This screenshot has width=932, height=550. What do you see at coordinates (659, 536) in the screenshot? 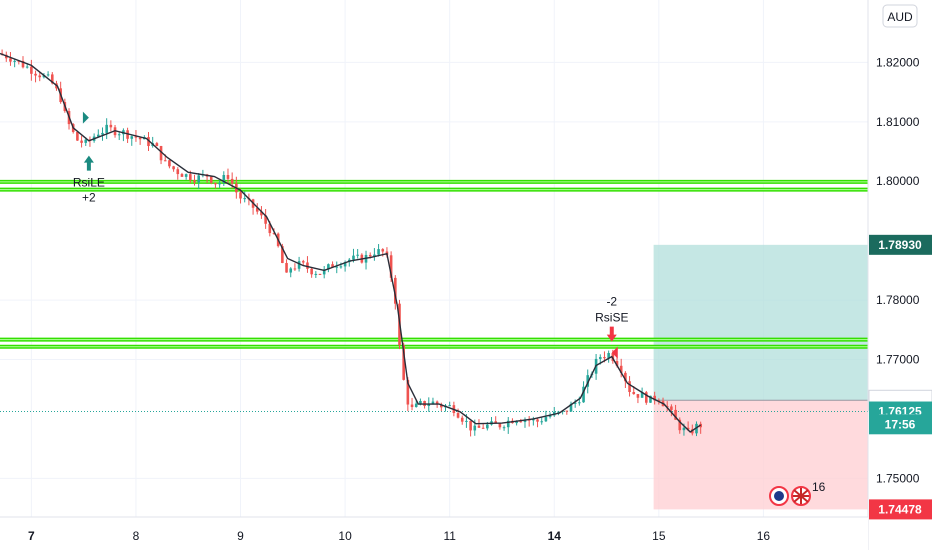
I see `time-tick-label: 15` at bounding box center [659, 536].